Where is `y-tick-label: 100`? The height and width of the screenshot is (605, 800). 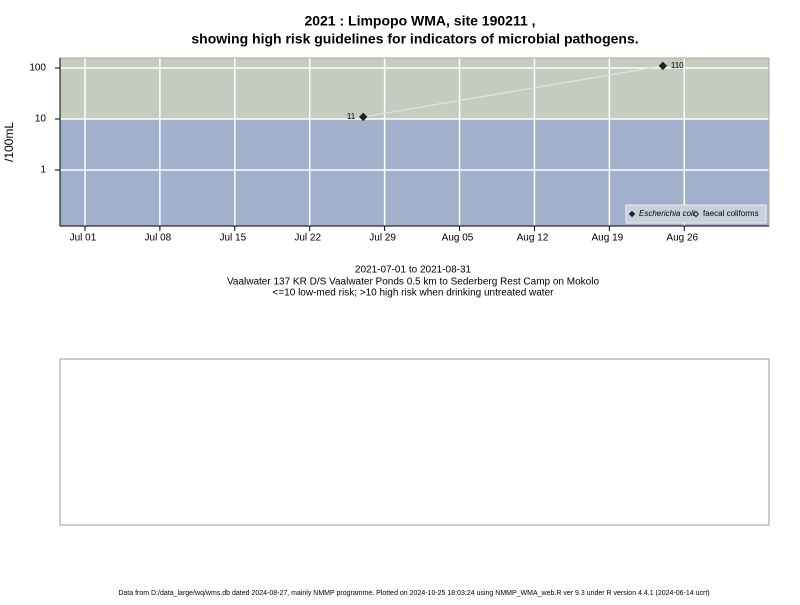
y-tick-label: 100 is located at coordinates (37, 68).